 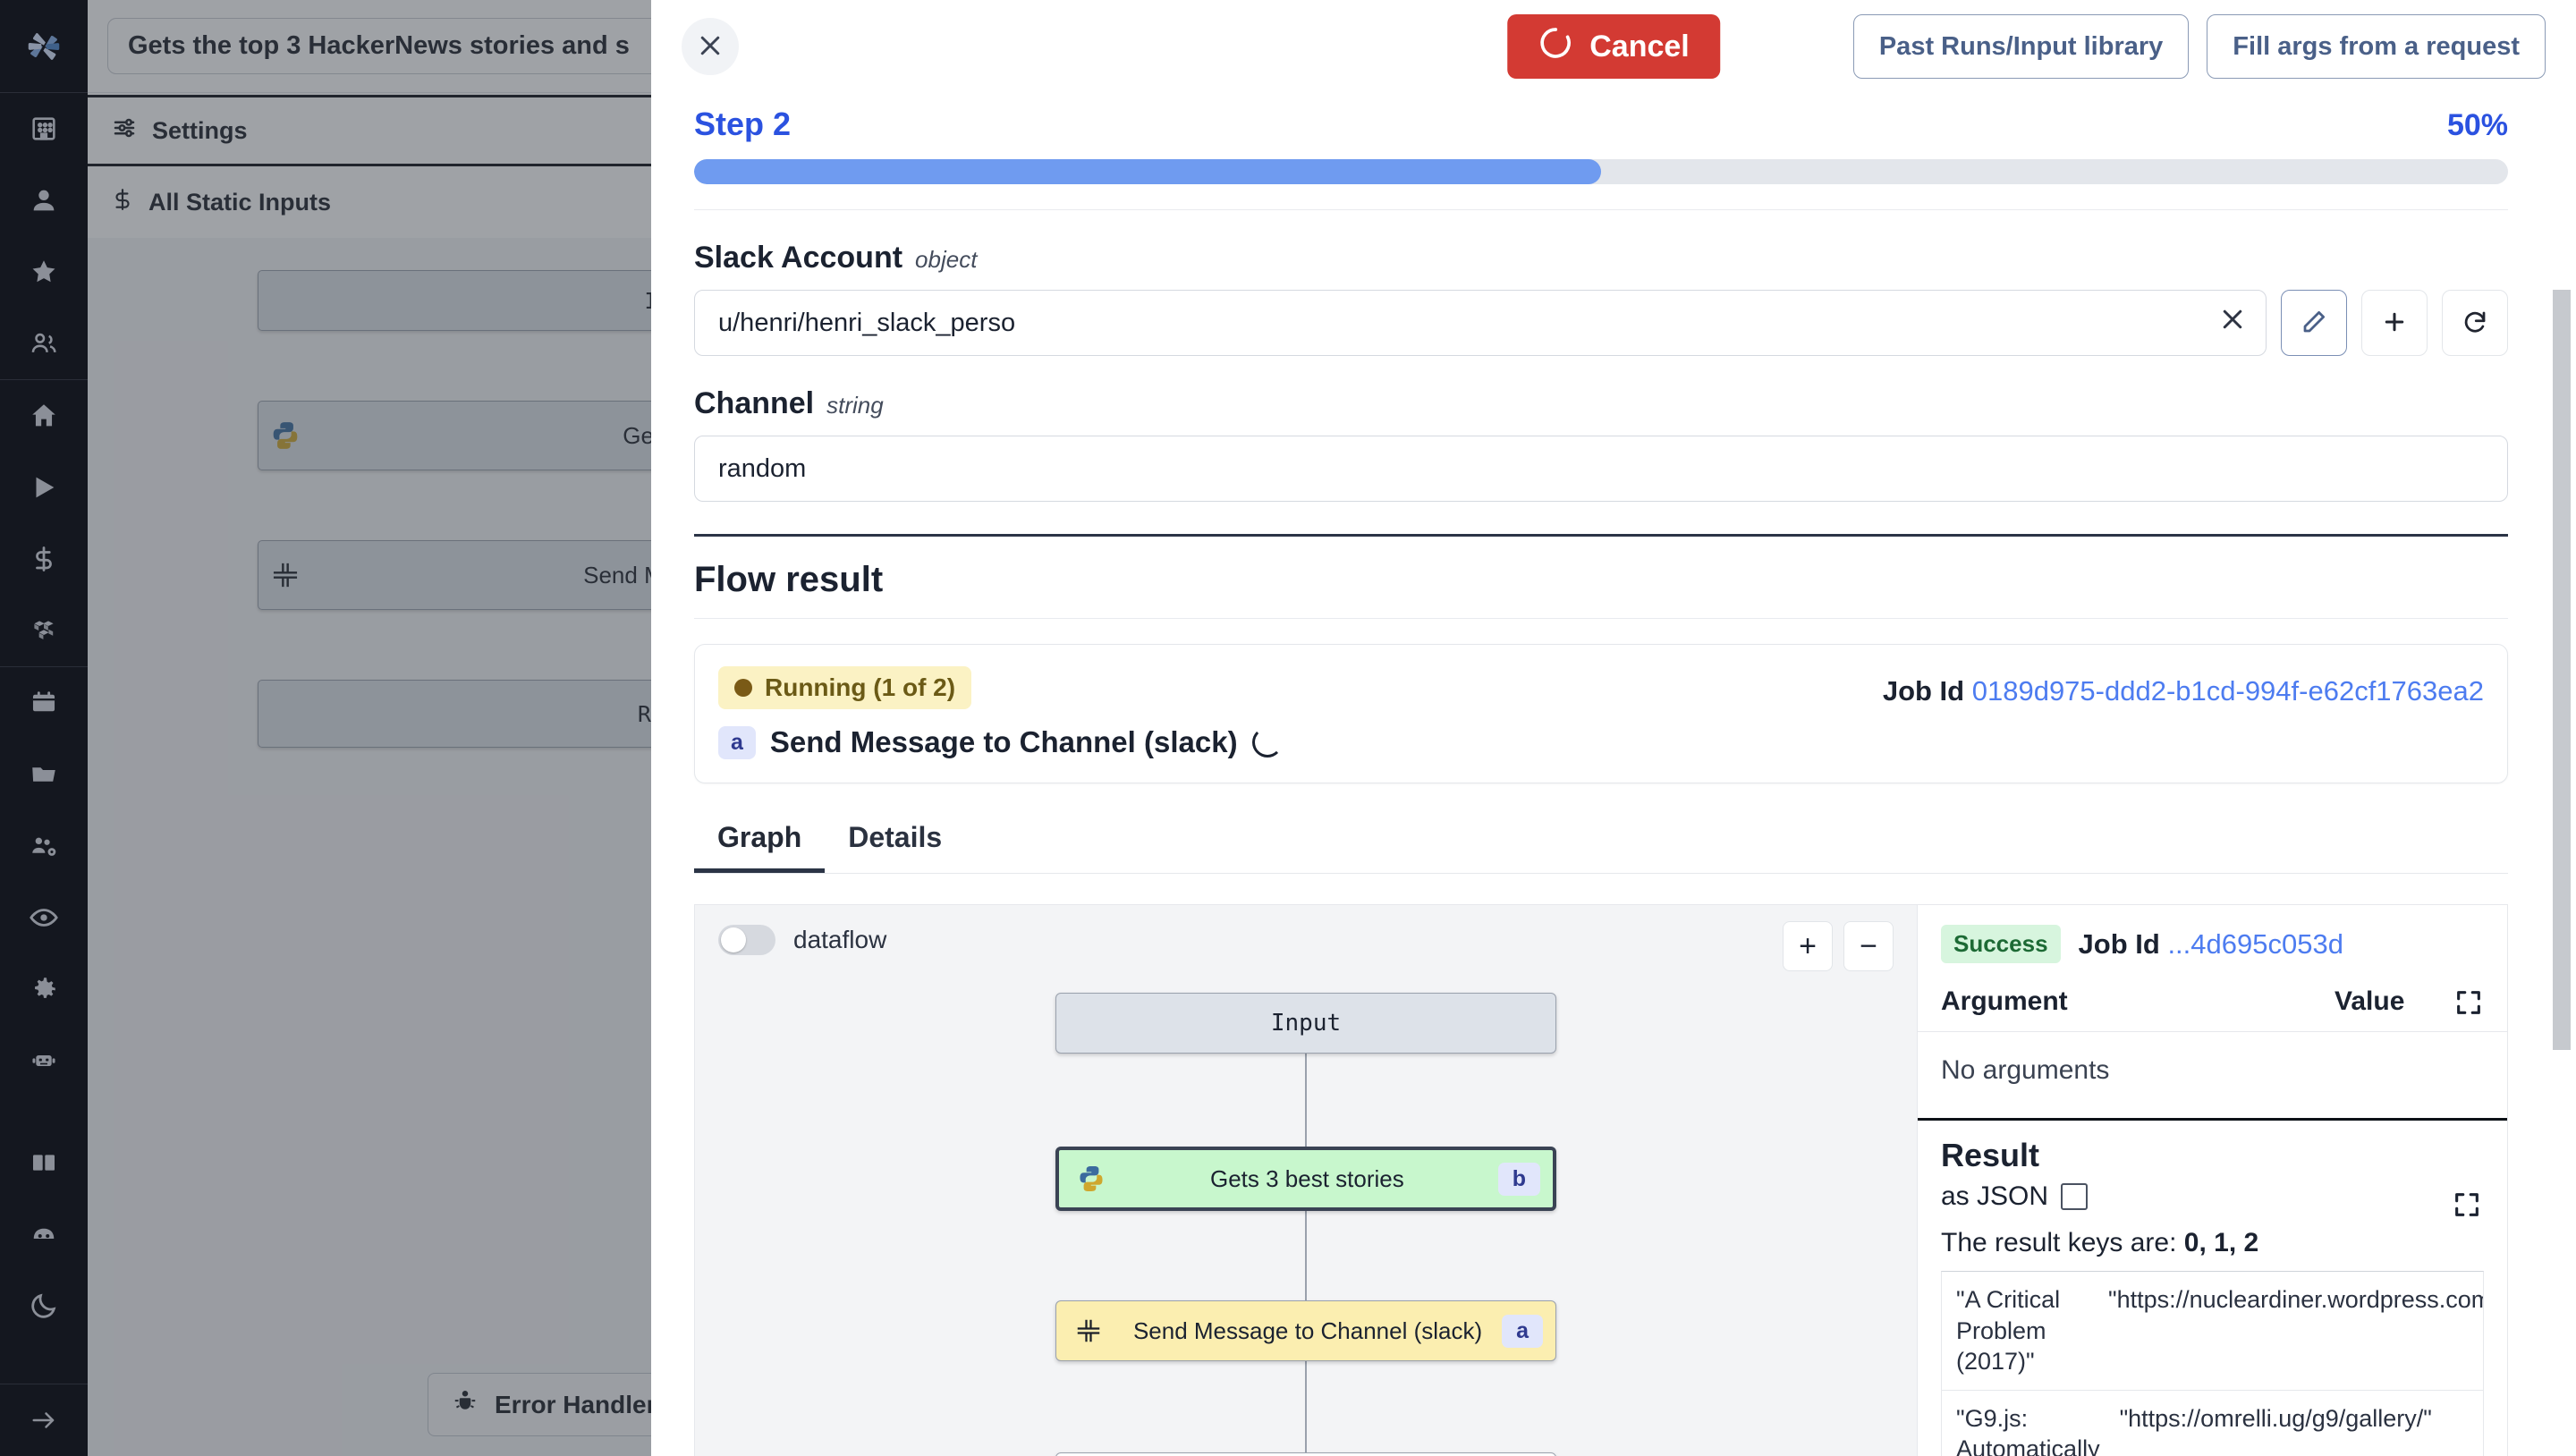 I want to click on result-key: "A Critical Problem (2017)", so click(x=2008, y=1331).